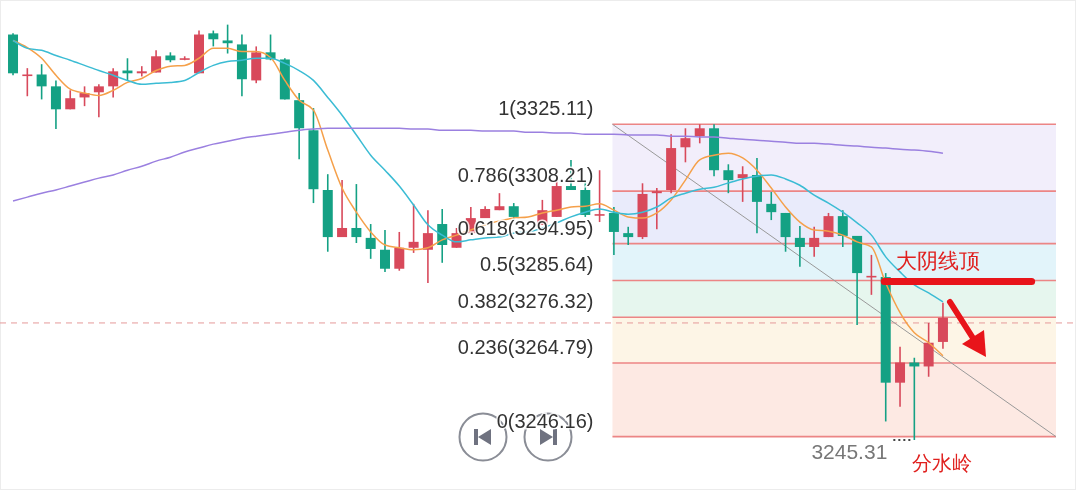 This screenshot has height=490, width=1076. Describe the element at coordinates (546, 108) in the screenshot. I see `ref-line-label: 1(3325.11)` at that location.